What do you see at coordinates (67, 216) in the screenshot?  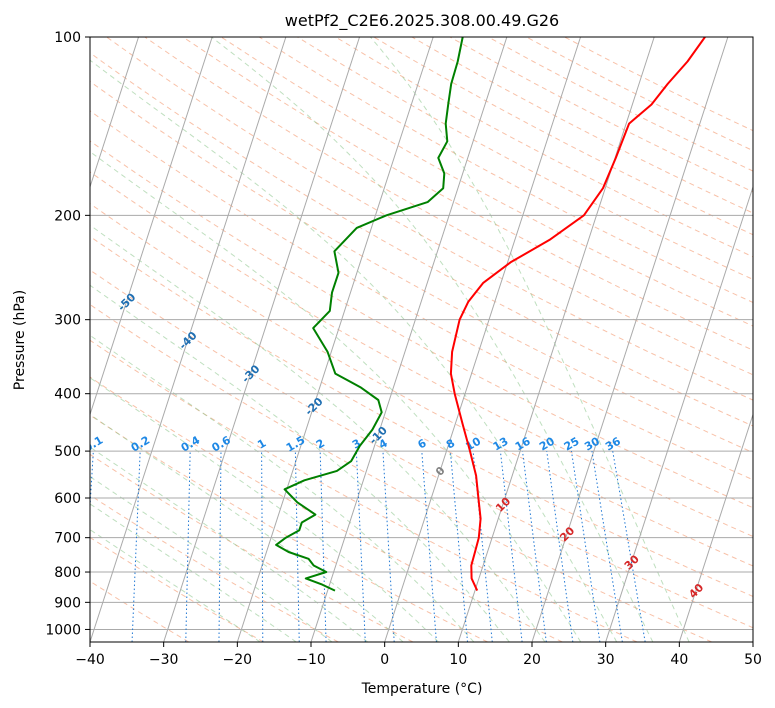 I see `y-tick-label: 200` at bounding box center [67, 216].